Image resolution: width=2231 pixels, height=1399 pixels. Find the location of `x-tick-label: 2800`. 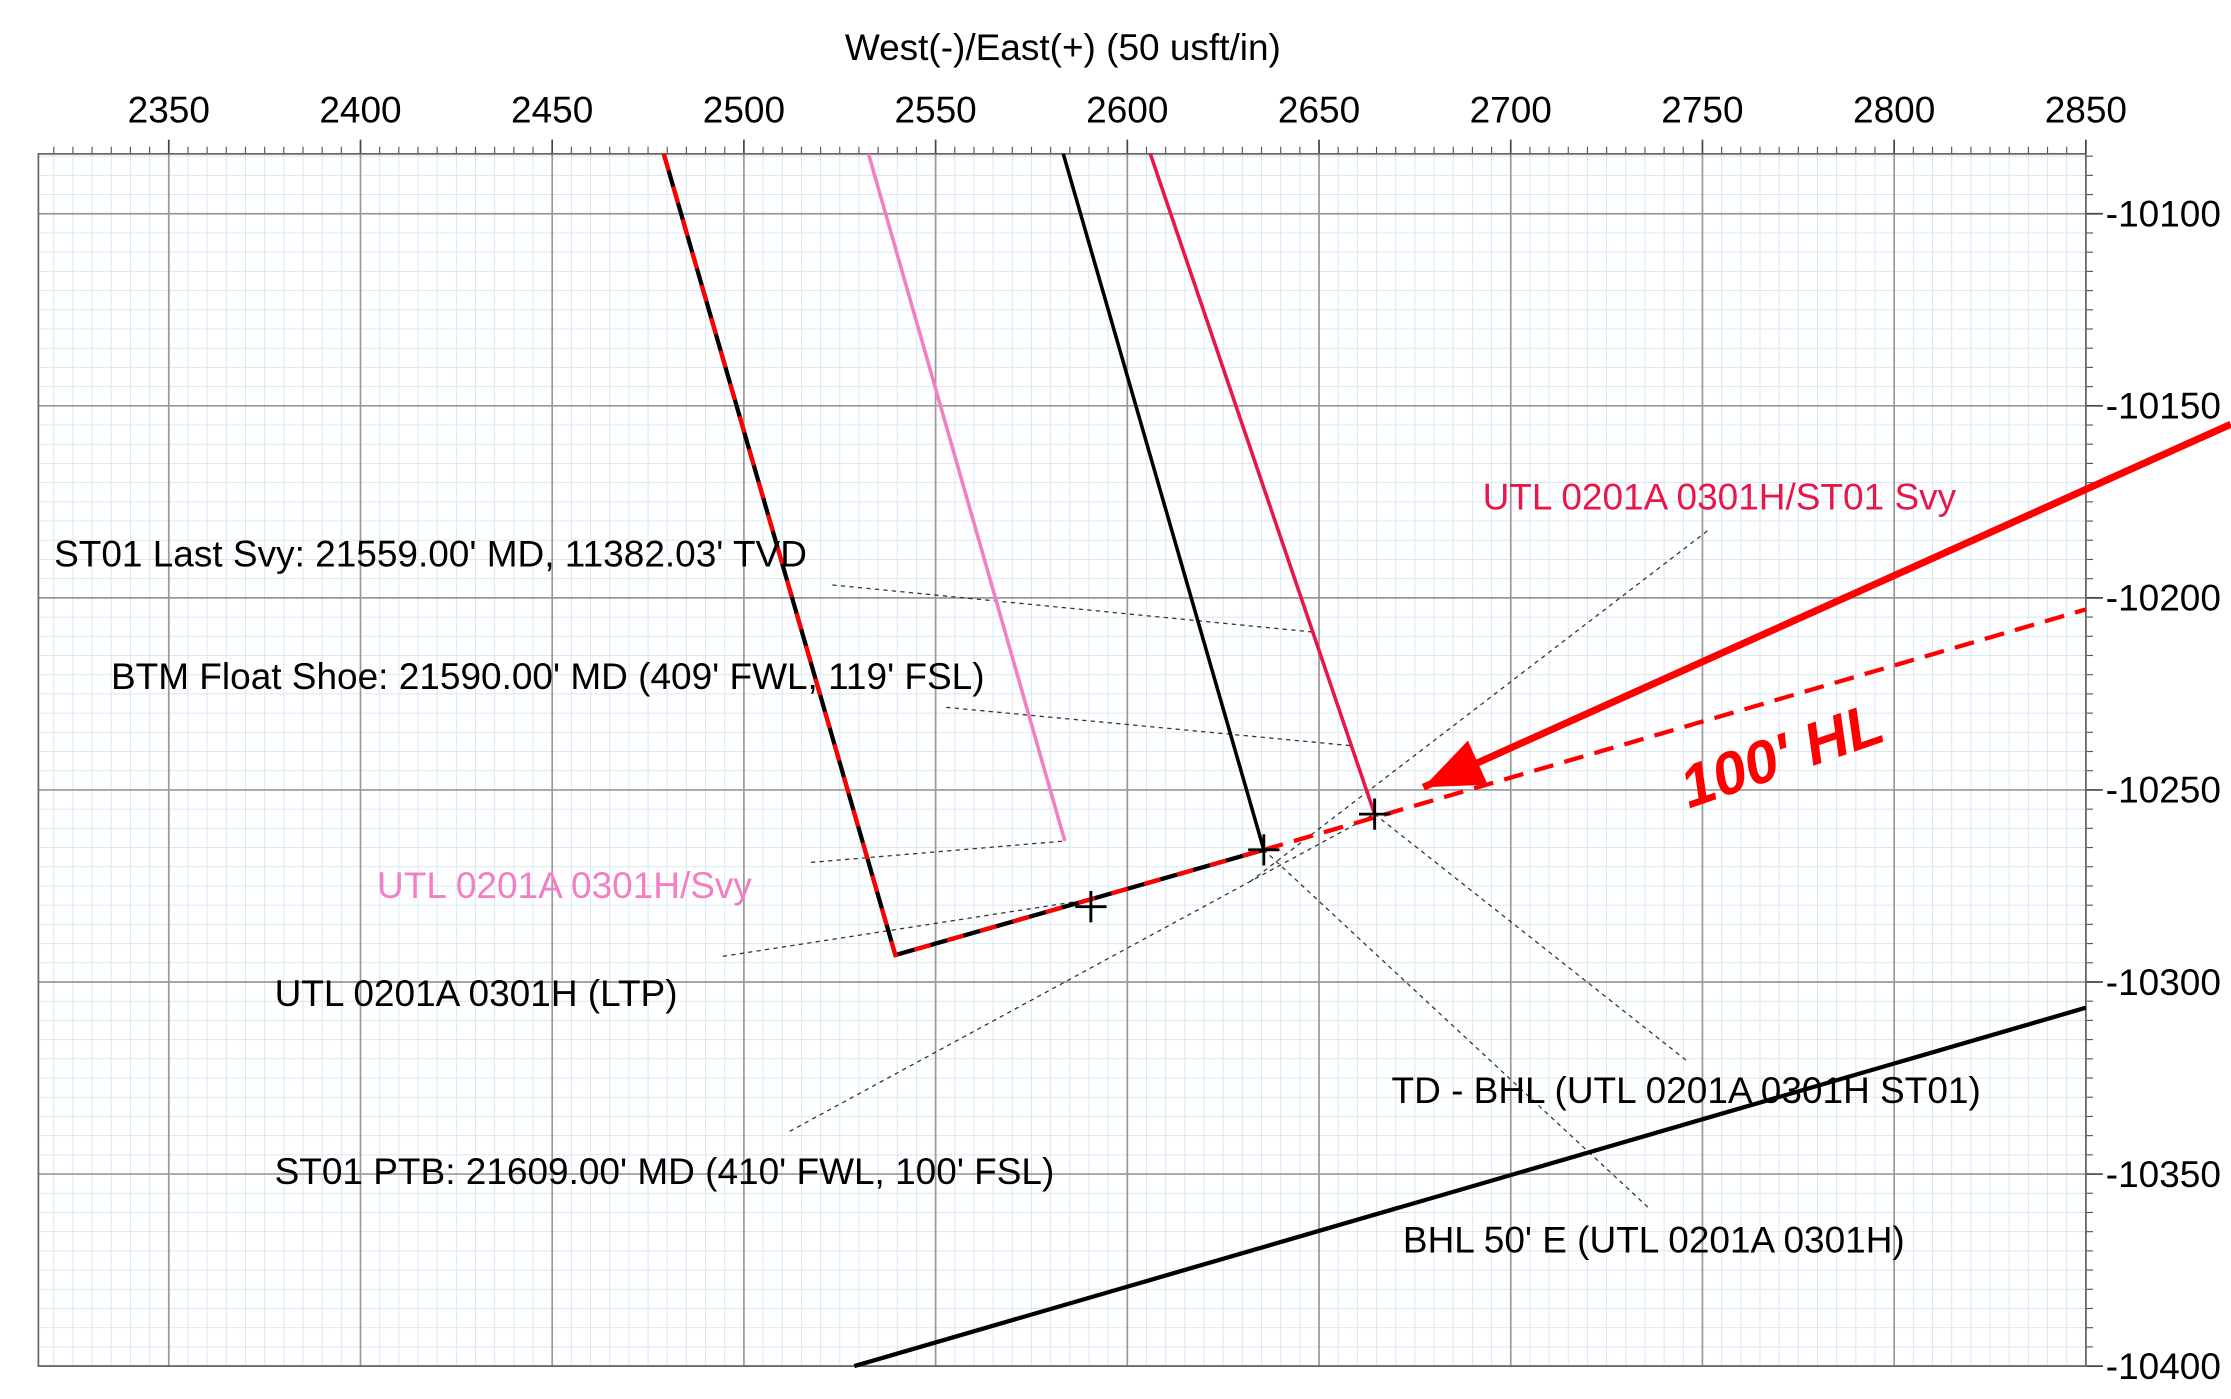

x-tick-label: 2800 is located at coordinates (1894, 110).